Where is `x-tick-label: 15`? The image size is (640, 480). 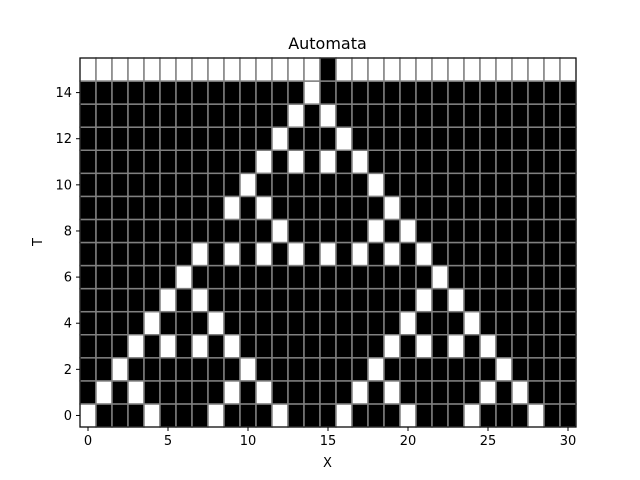 x-tick-label: 15 is located at coordinates (328, 441).